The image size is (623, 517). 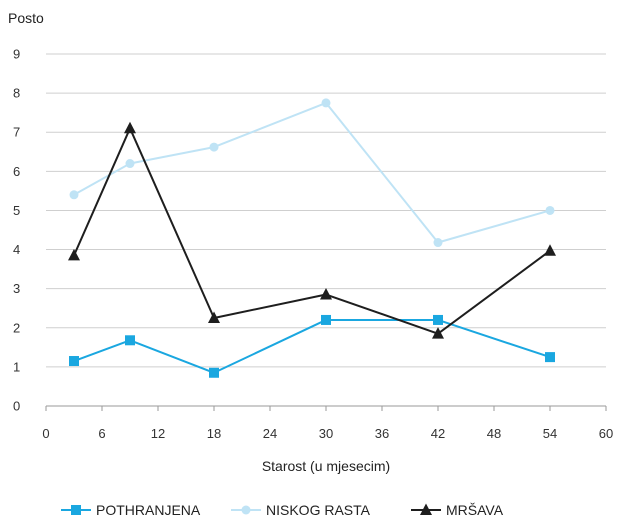 I want to click on y-axis-title: Posto, so click(x=26, y=18).